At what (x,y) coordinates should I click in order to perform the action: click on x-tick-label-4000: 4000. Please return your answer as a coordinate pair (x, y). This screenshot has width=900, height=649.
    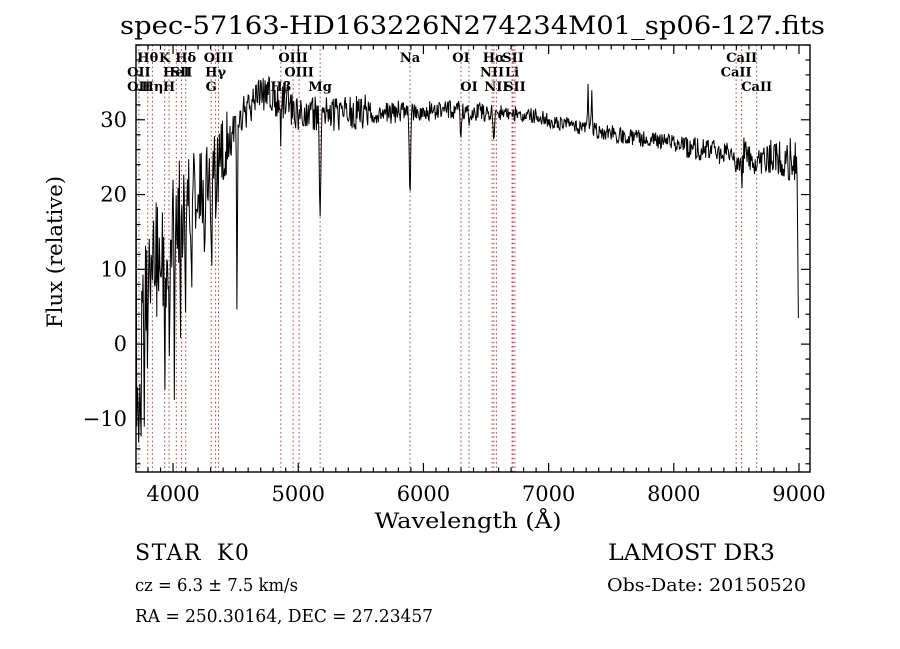
    Looking at the image, I should click on (172, 494).